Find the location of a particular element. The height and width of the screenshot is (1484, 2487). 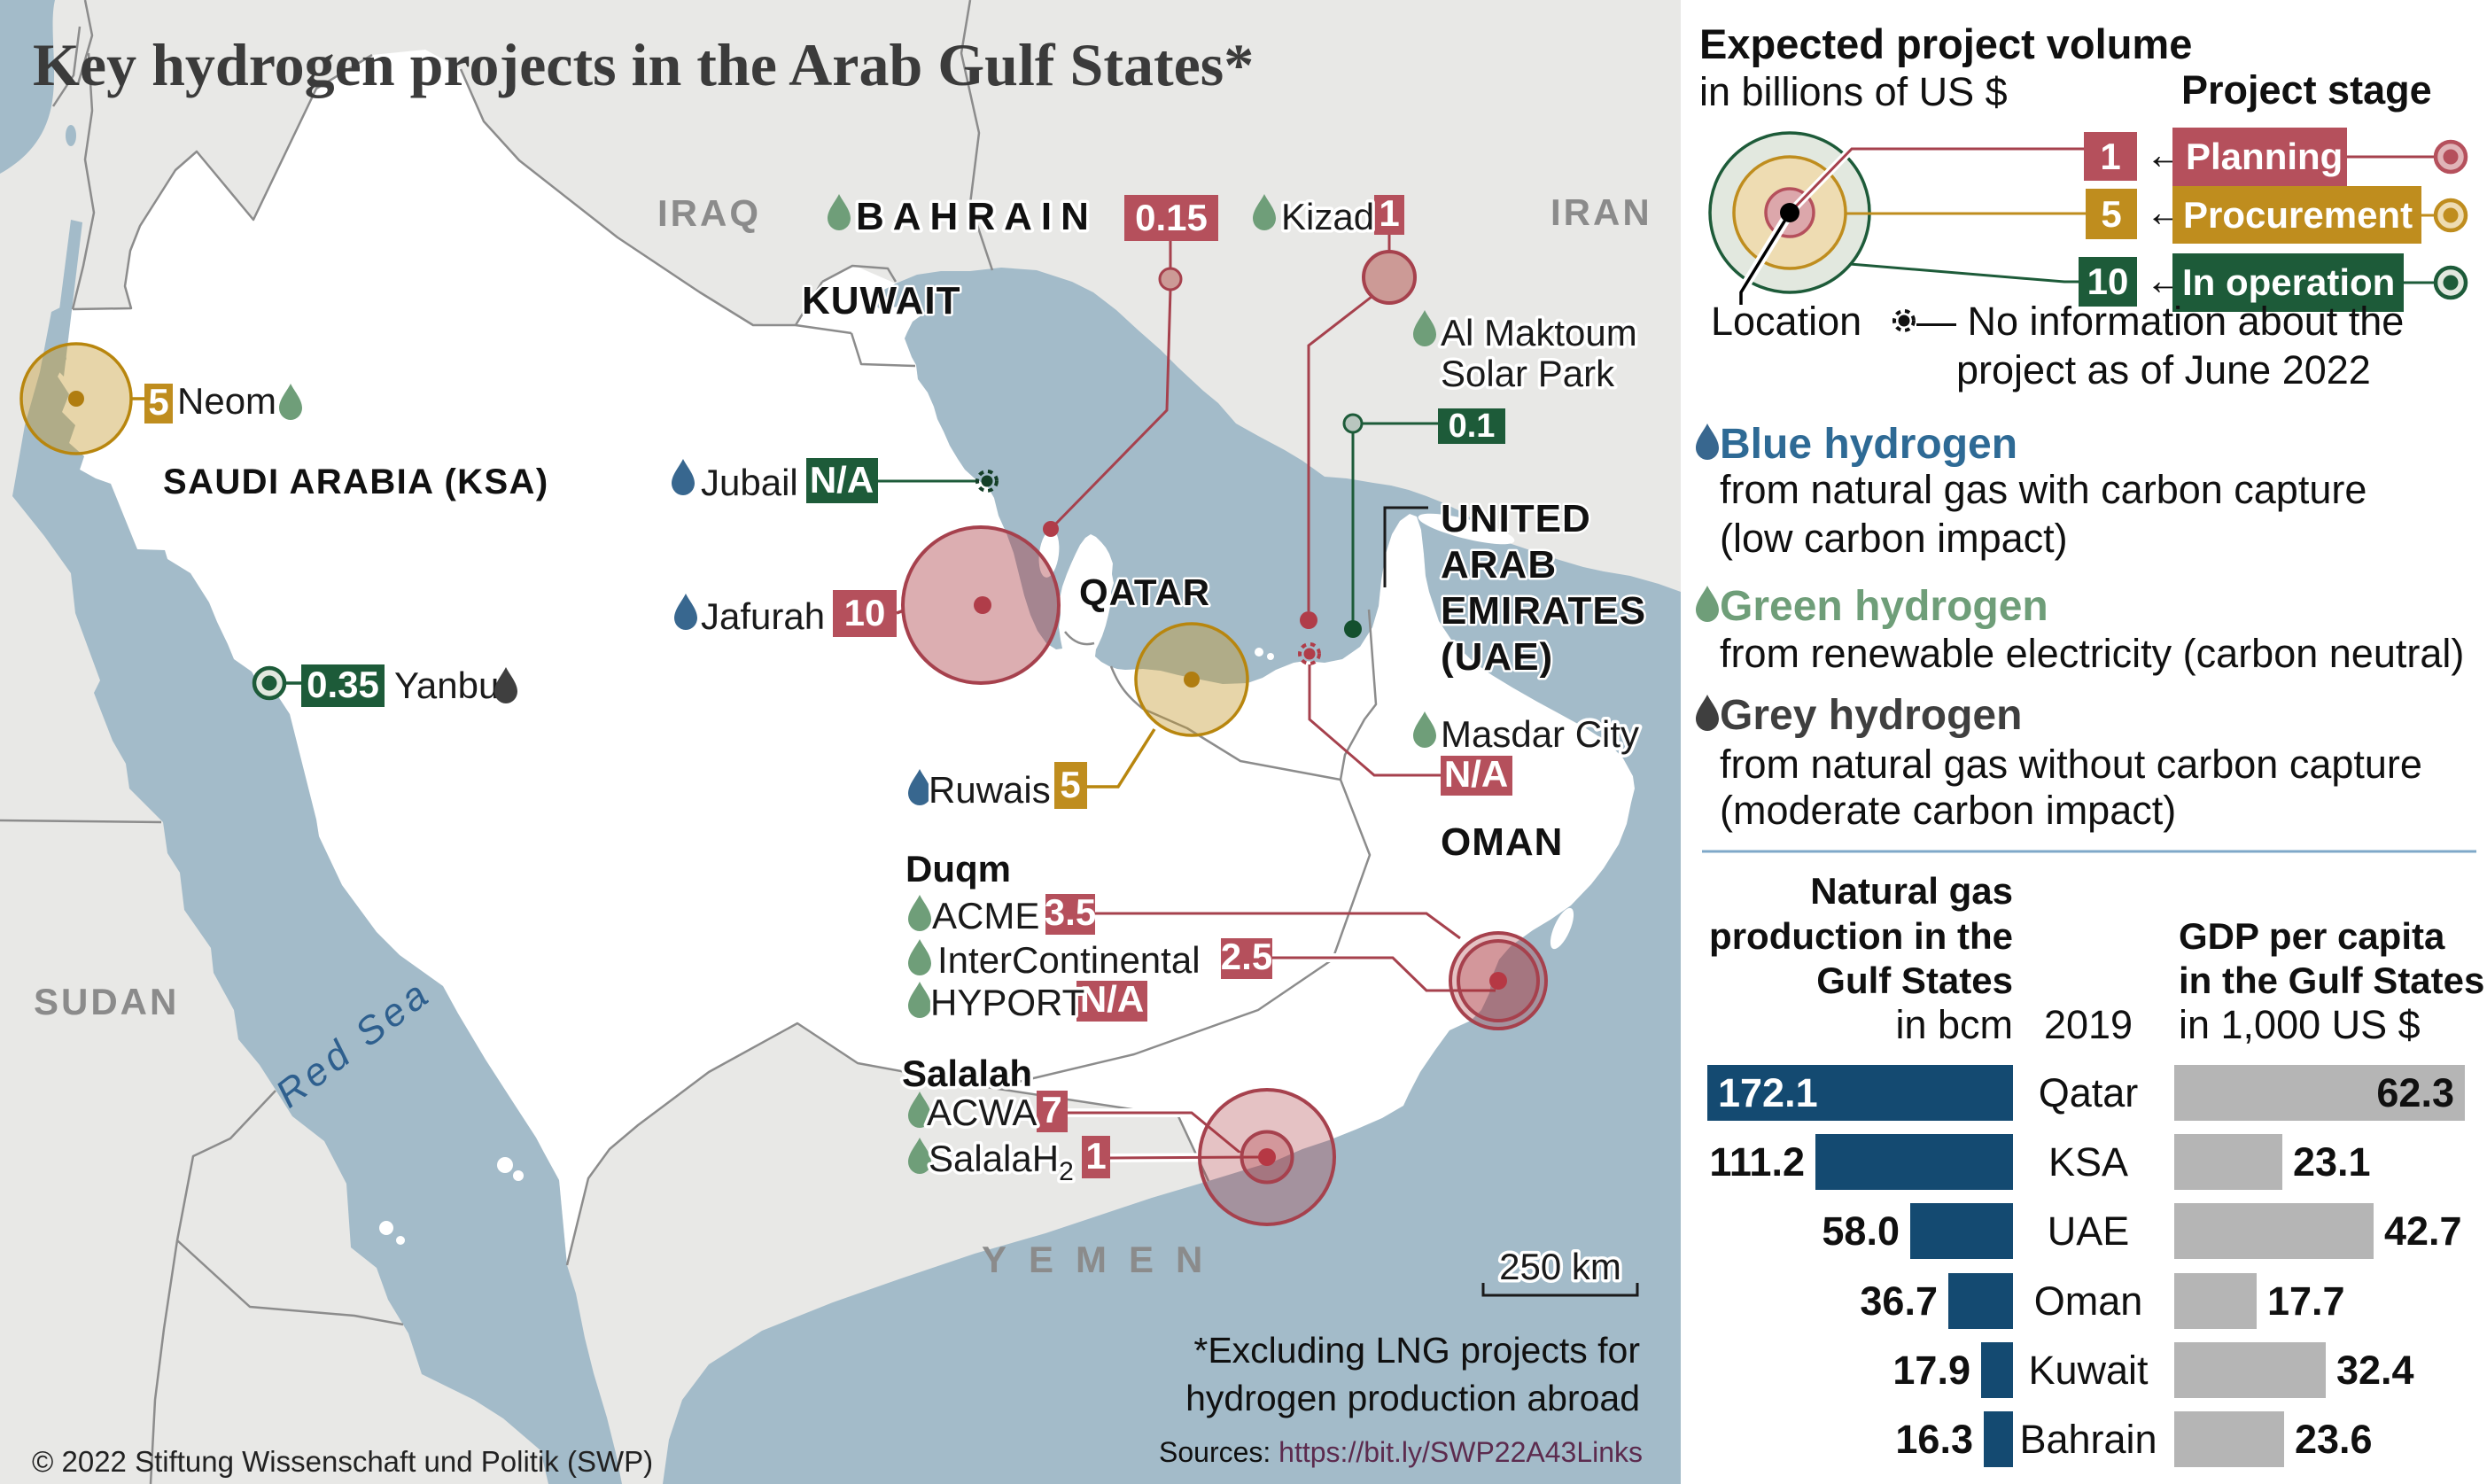

svg-text: 250 km is located at coordinates (1560, 1266).